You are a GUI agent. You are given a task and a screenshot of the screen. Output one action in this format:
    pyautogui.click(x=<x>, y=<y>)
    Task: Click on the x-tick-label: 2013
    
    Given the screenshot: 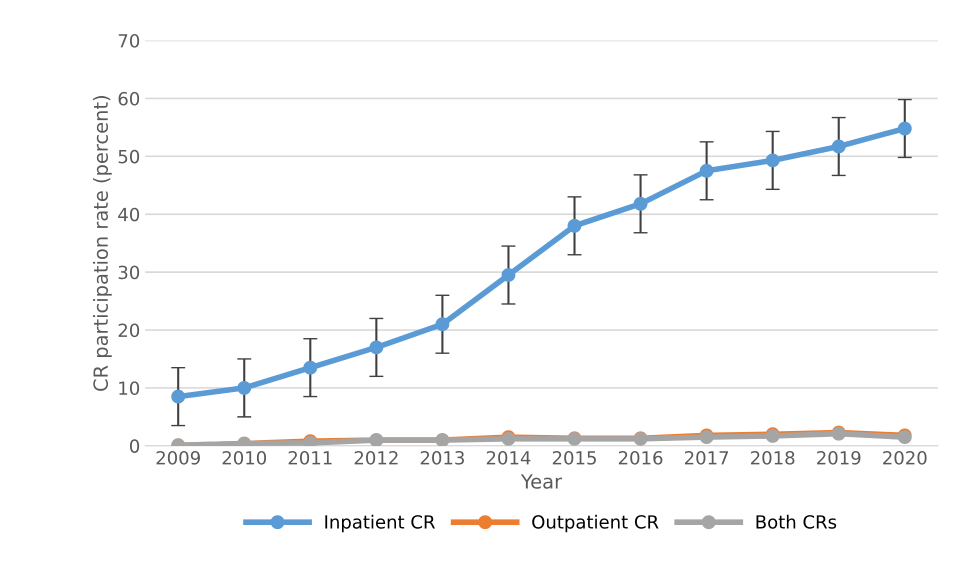 What is the action you would take?
    pyautogui.click(x=442, y=458)
    